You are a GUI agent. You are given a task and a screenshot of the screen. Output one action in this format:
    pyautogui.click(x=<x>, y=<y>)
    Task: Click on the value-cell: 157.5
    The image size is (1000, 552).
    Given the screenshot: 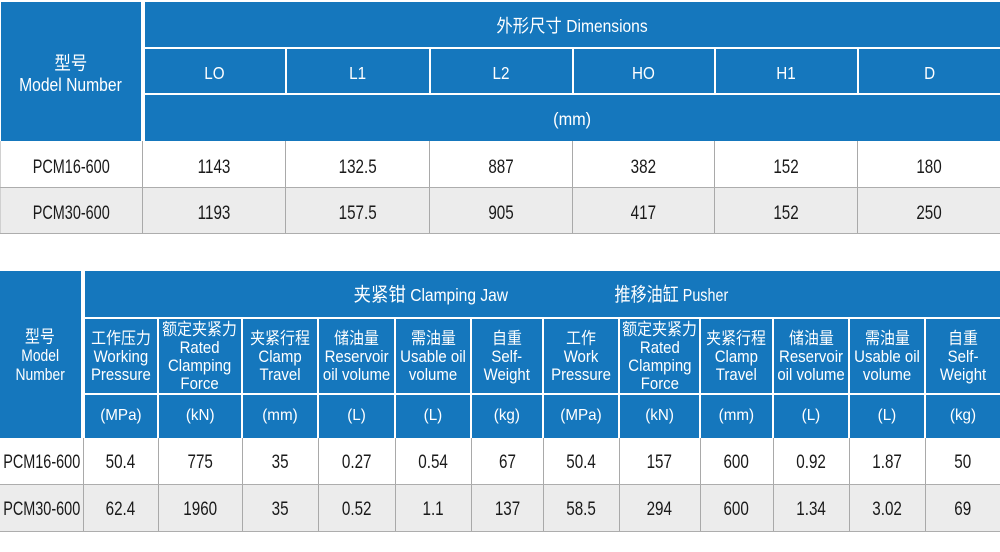 What is the action you would take?
    pyautogui.click(x=358, y=210)
    